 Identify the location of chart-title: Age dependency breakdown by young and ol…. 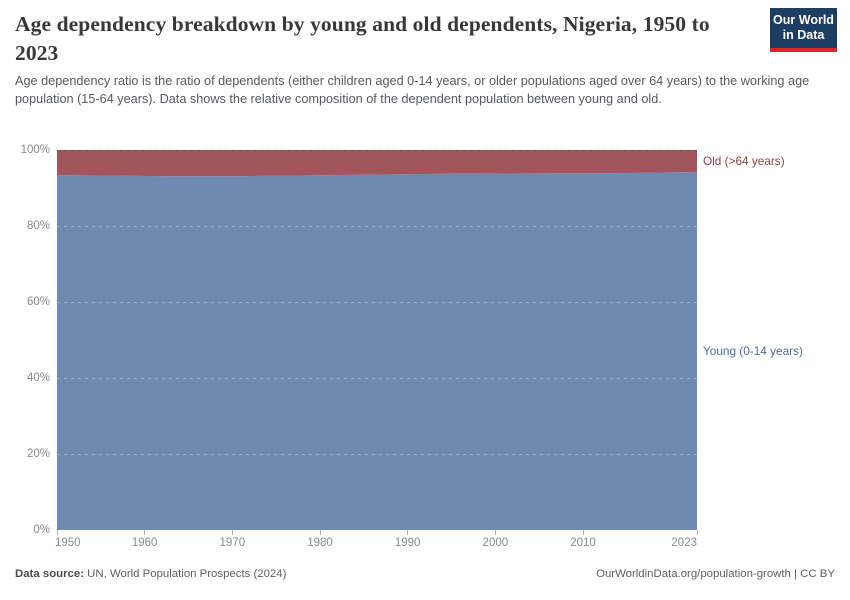
(362, 38).